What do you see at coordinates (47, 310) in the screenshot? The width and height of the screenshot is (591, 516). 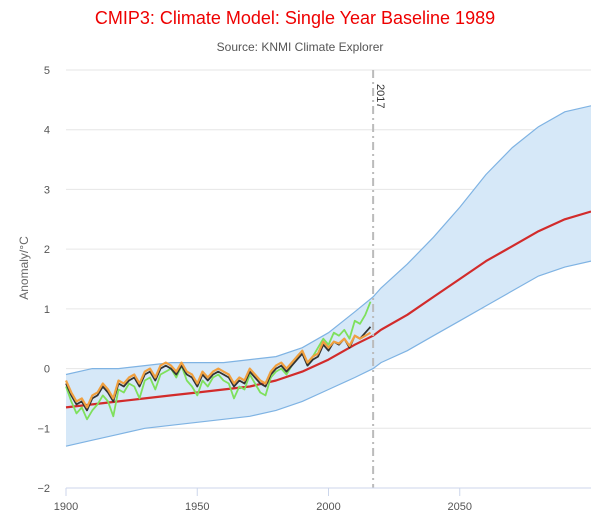 I see `y-tick-label: 1` at bounding box center [47, 310].